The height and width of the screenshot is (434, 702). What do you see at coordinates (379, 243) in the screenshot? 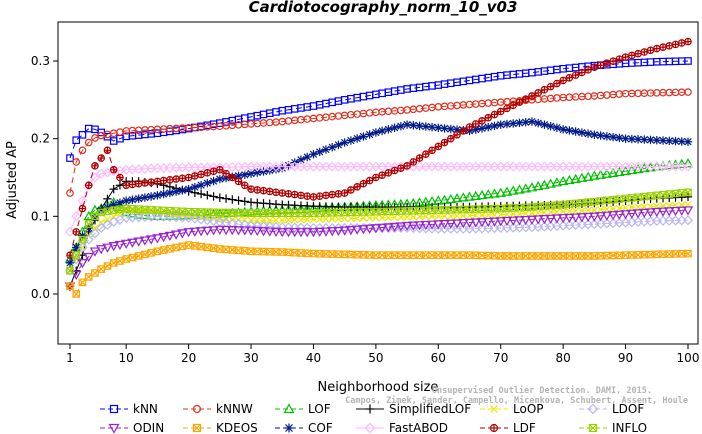
I see `series-line-ldof` at bounding box center [379, 243].